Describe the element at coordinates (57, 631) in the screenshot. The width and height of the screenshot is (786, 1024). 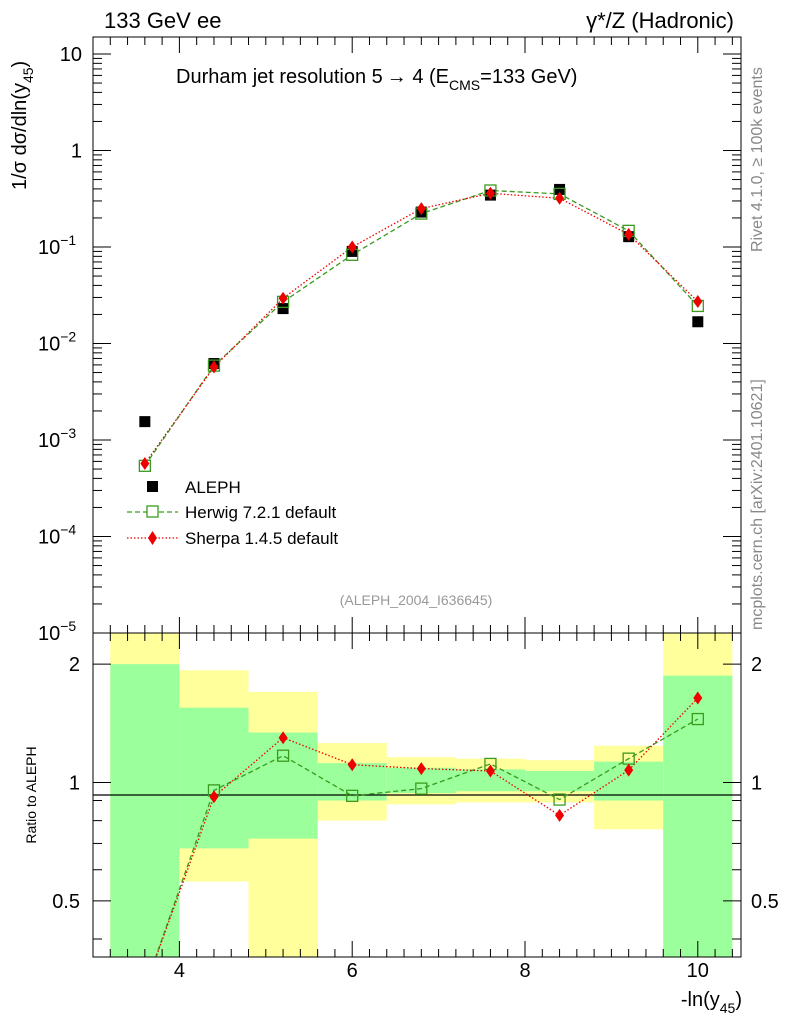
I see `y-tick-label: 10⁻⁵` at that location.